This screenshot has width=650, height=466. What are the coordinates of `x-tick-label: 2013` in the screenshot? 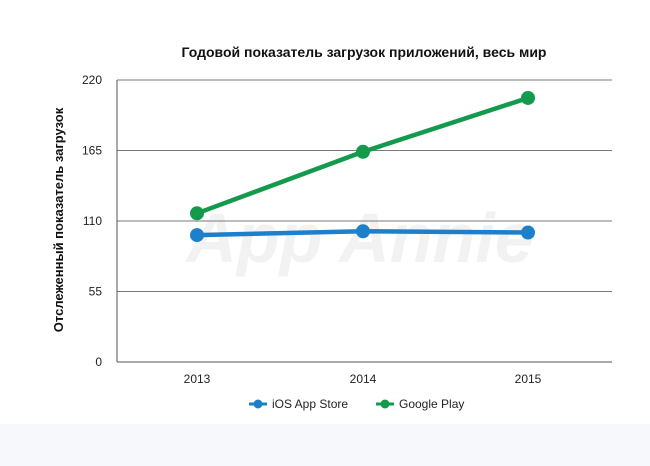 It's located at (197, 379).